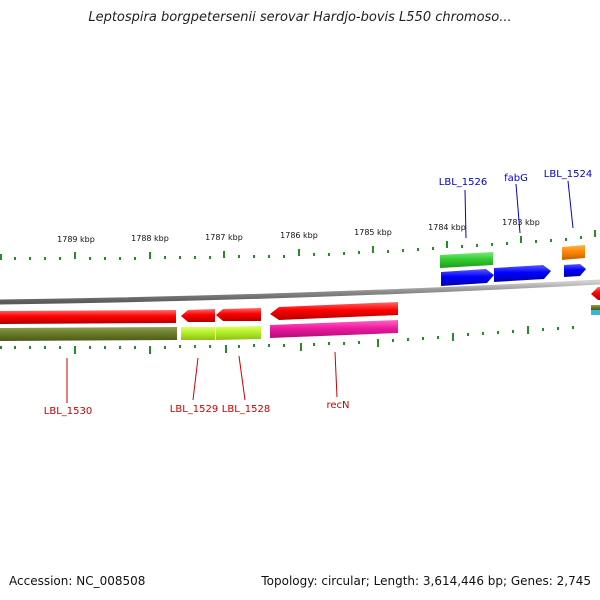 The image size is (600, 600). I want to click on scale-label: 1789 kbp, so click(76, 239).